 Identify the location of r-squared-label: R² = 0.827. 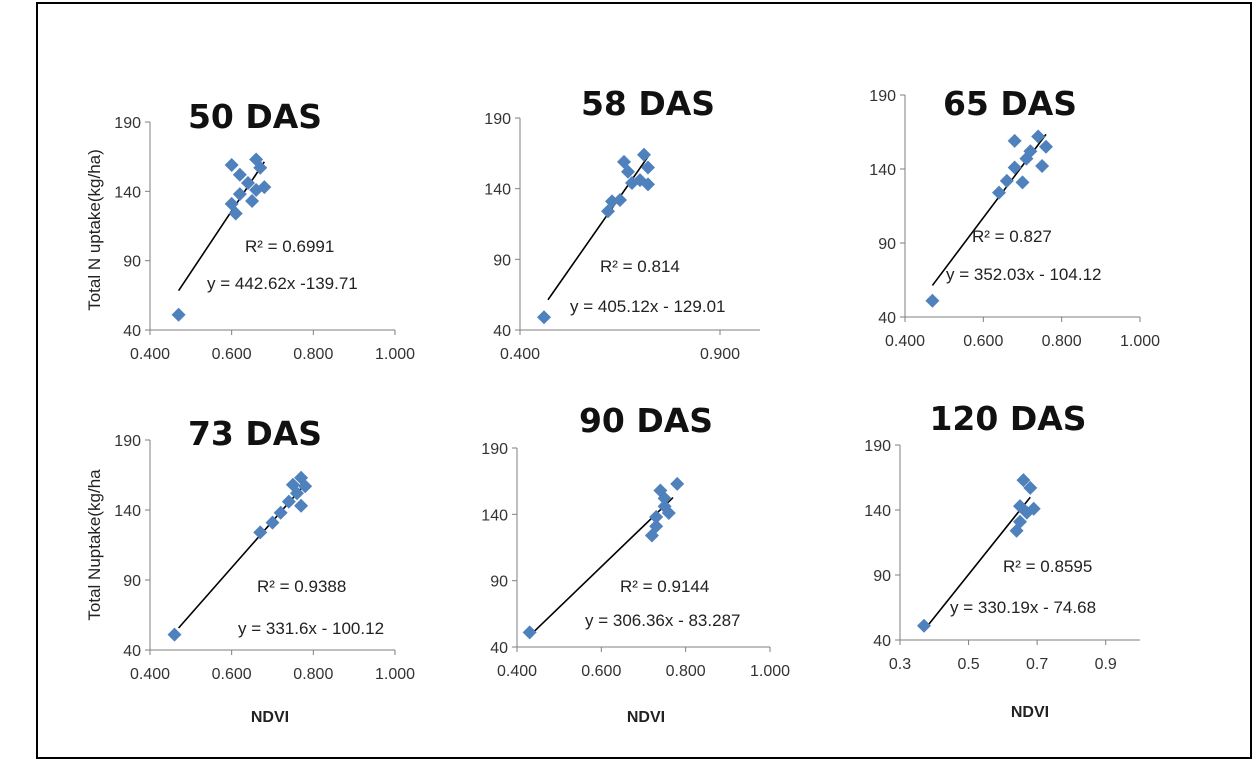
(1012, 236).